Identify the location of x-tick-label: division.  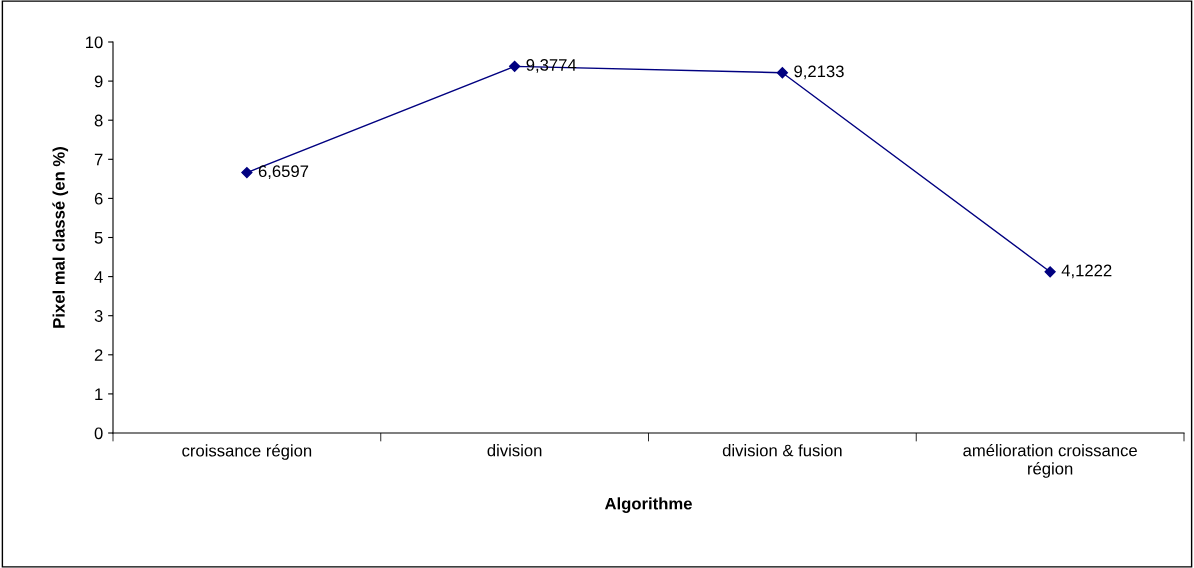
(514, 450).